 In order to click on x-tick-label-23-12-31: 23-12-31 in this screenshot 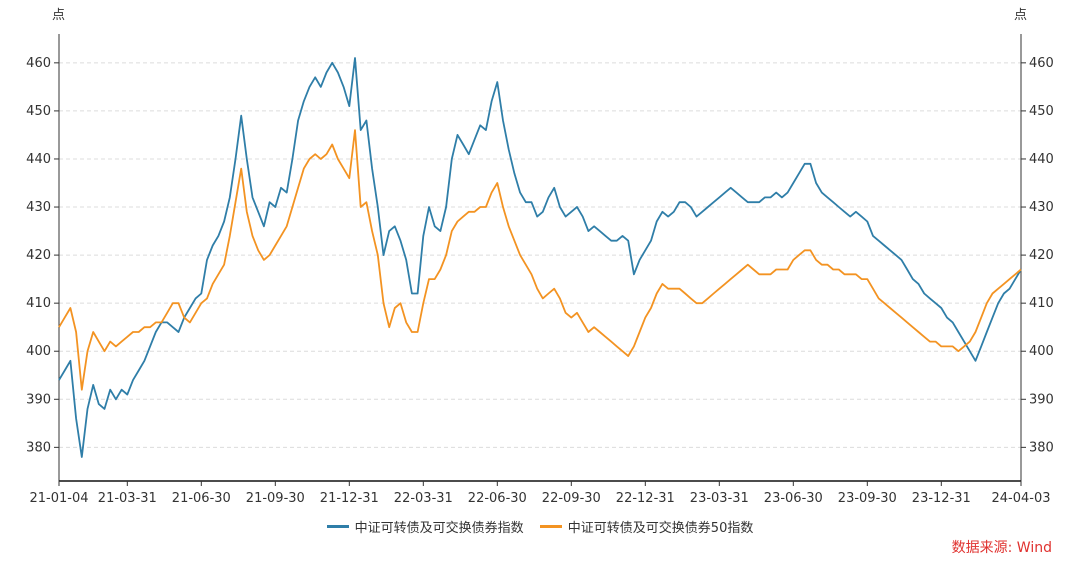, I will do `click(941, 498)`.